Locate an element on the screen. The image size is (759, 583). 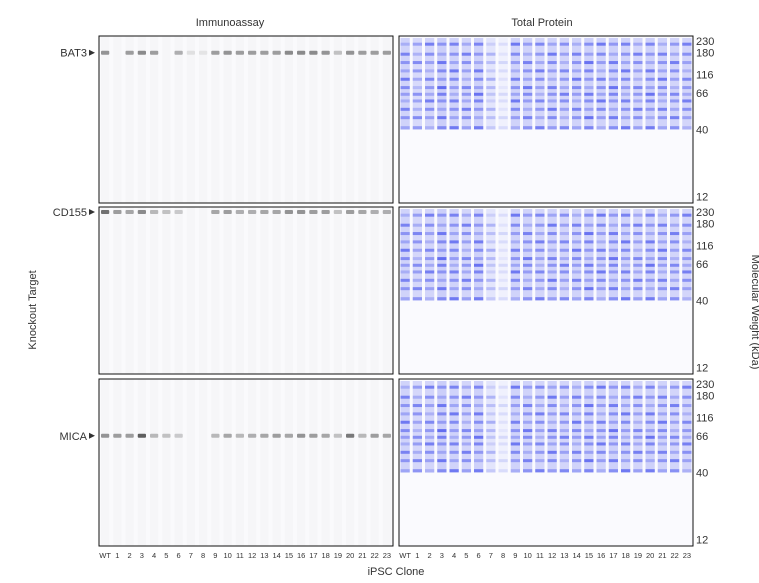
lane-label: 7 is located at coordinates (191, 555).